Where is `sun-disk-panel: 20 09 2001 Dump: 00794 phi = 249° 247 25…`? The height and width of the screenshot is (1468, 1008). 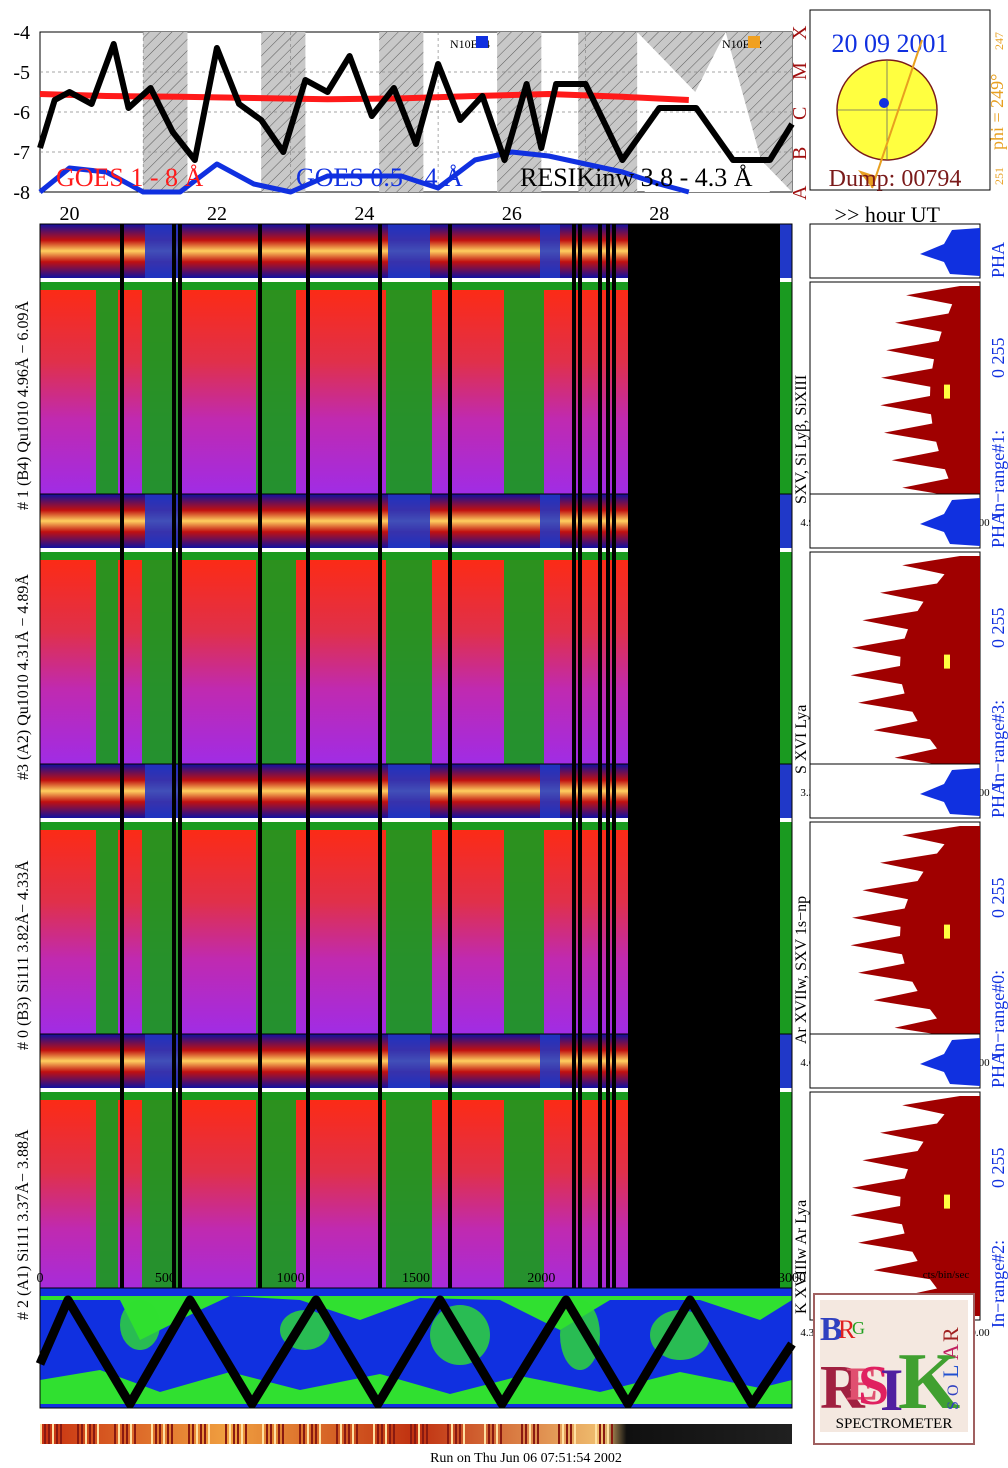 sun-disk-panel: 20 09 2001 Dump: 00794 phi = 249° 247 25… is located at coordinates (908, 100).